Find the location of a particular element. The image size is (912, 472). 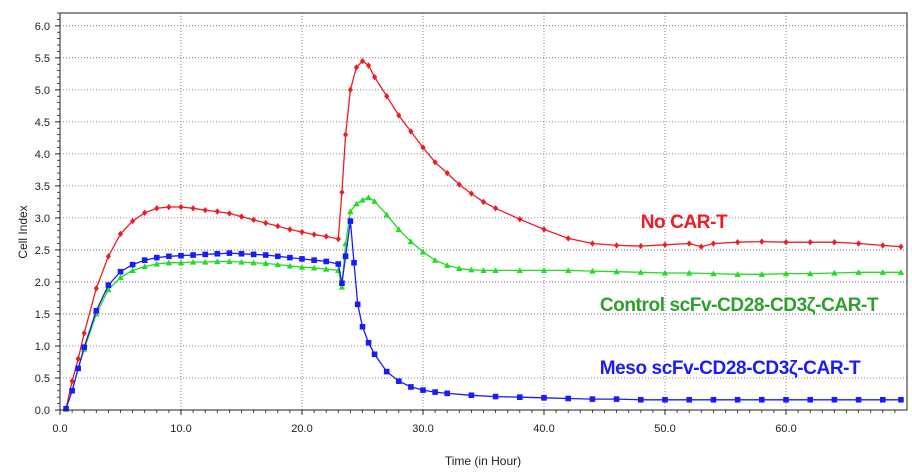

x-tick-label: 0.0 is located at coordinates (59, 429).